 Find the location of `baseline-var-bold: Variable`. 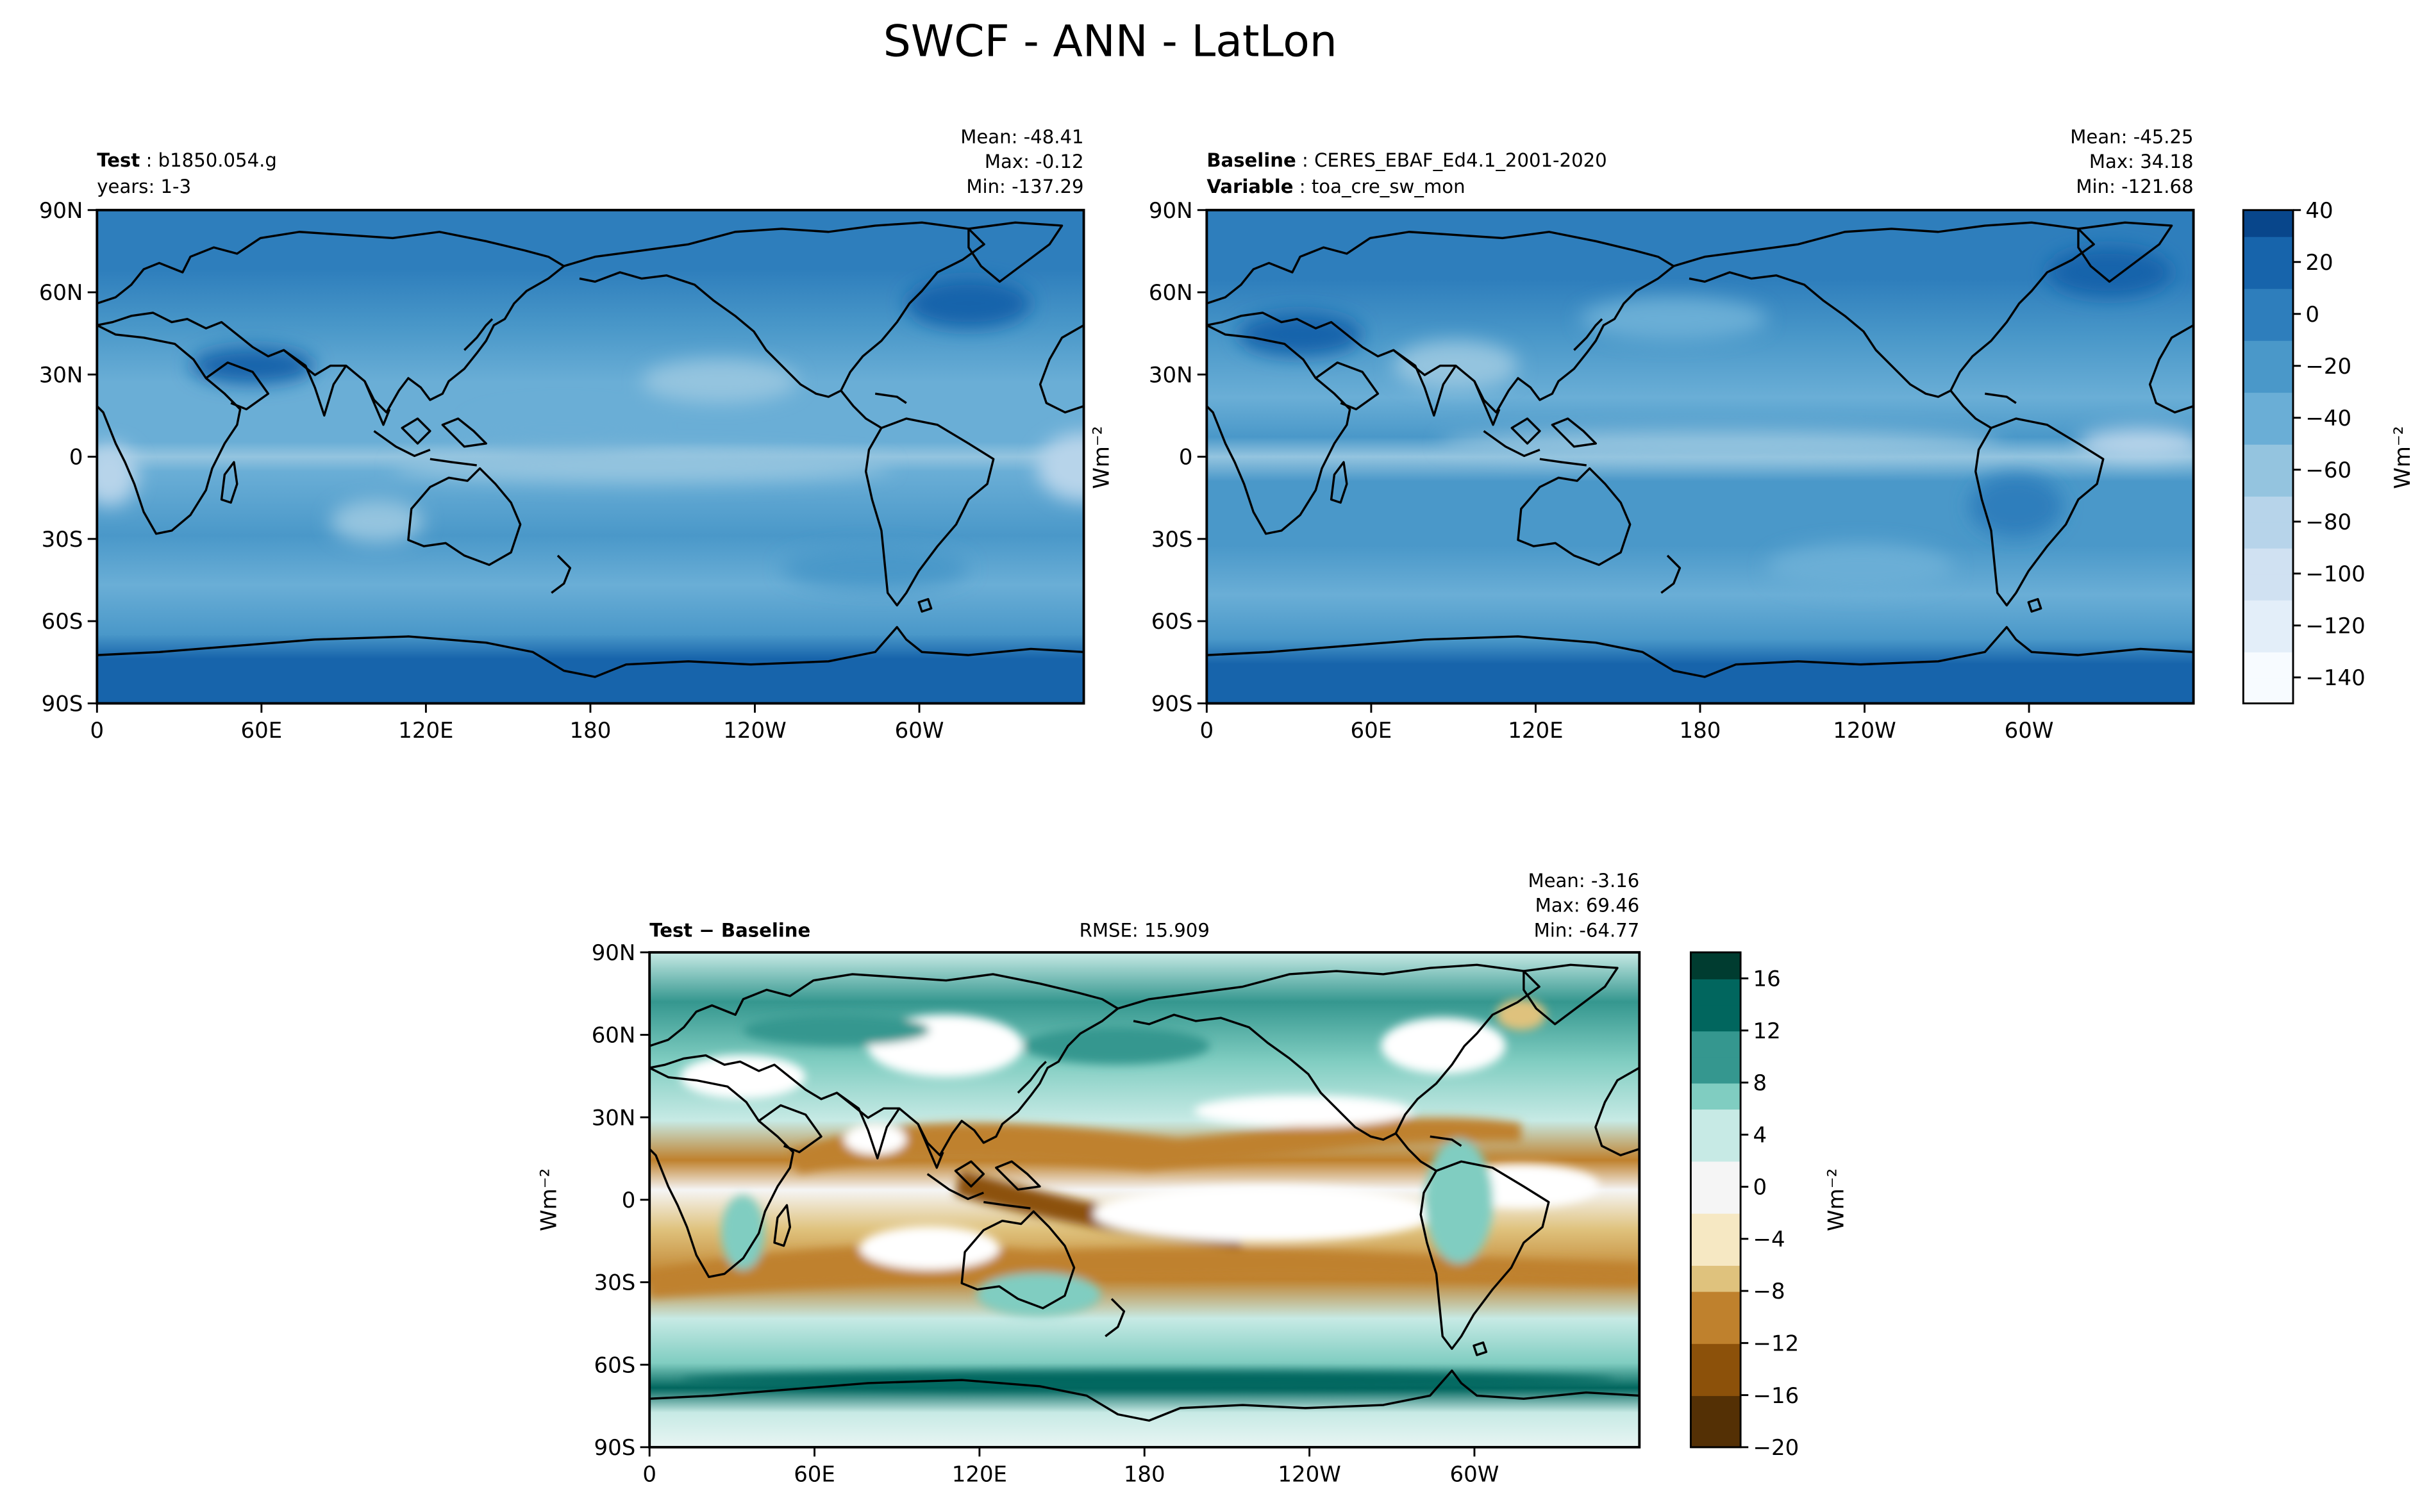

baseline-var-bold: Variable is located at coordinates (1249, 186).